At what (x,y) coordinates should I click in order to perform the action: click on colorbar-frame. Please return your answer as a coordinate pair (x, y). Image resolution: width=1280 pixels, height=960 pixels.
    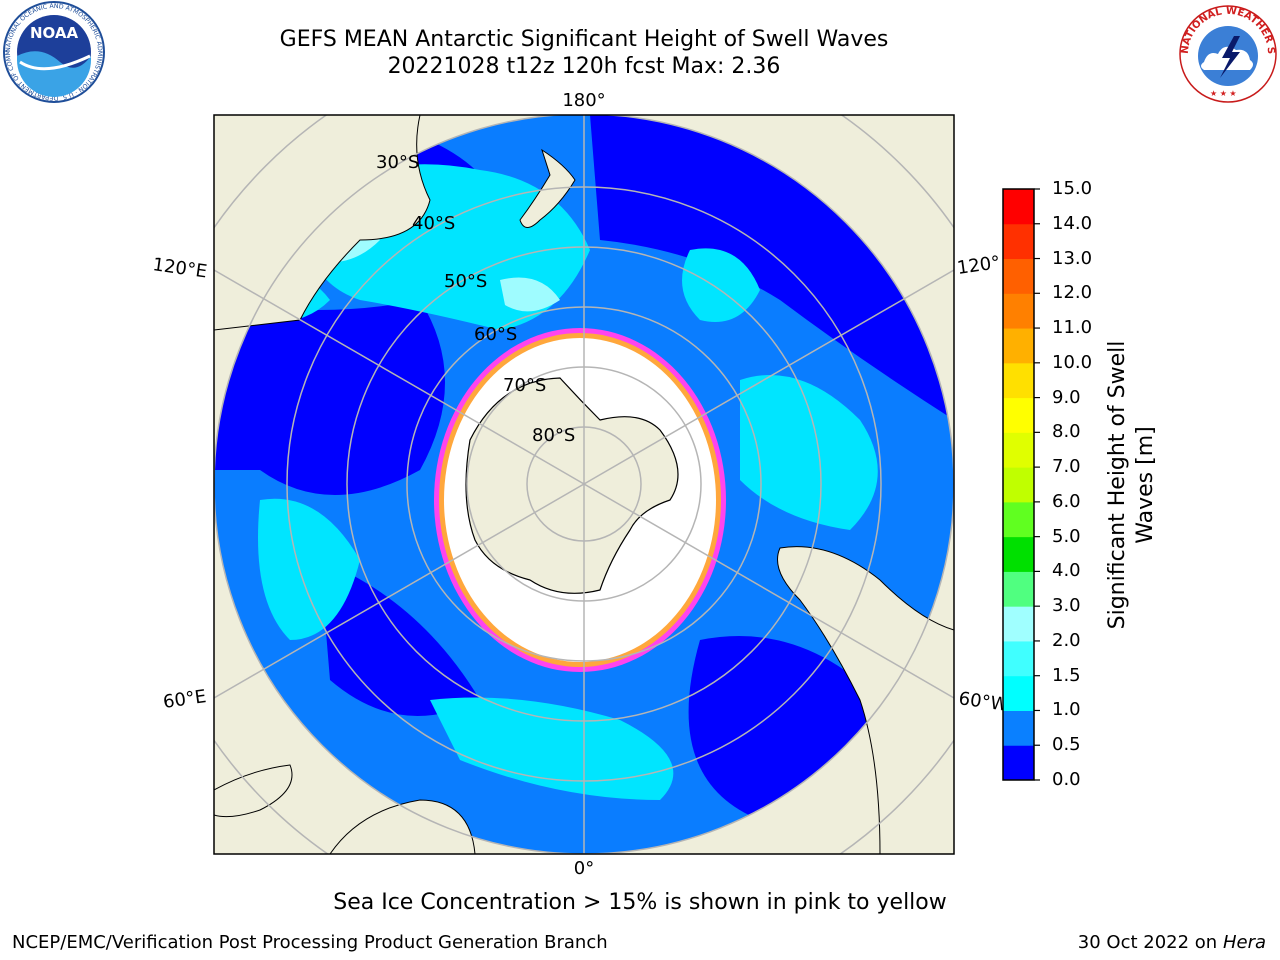
    Looking at the image, I should click on (1018, 484).